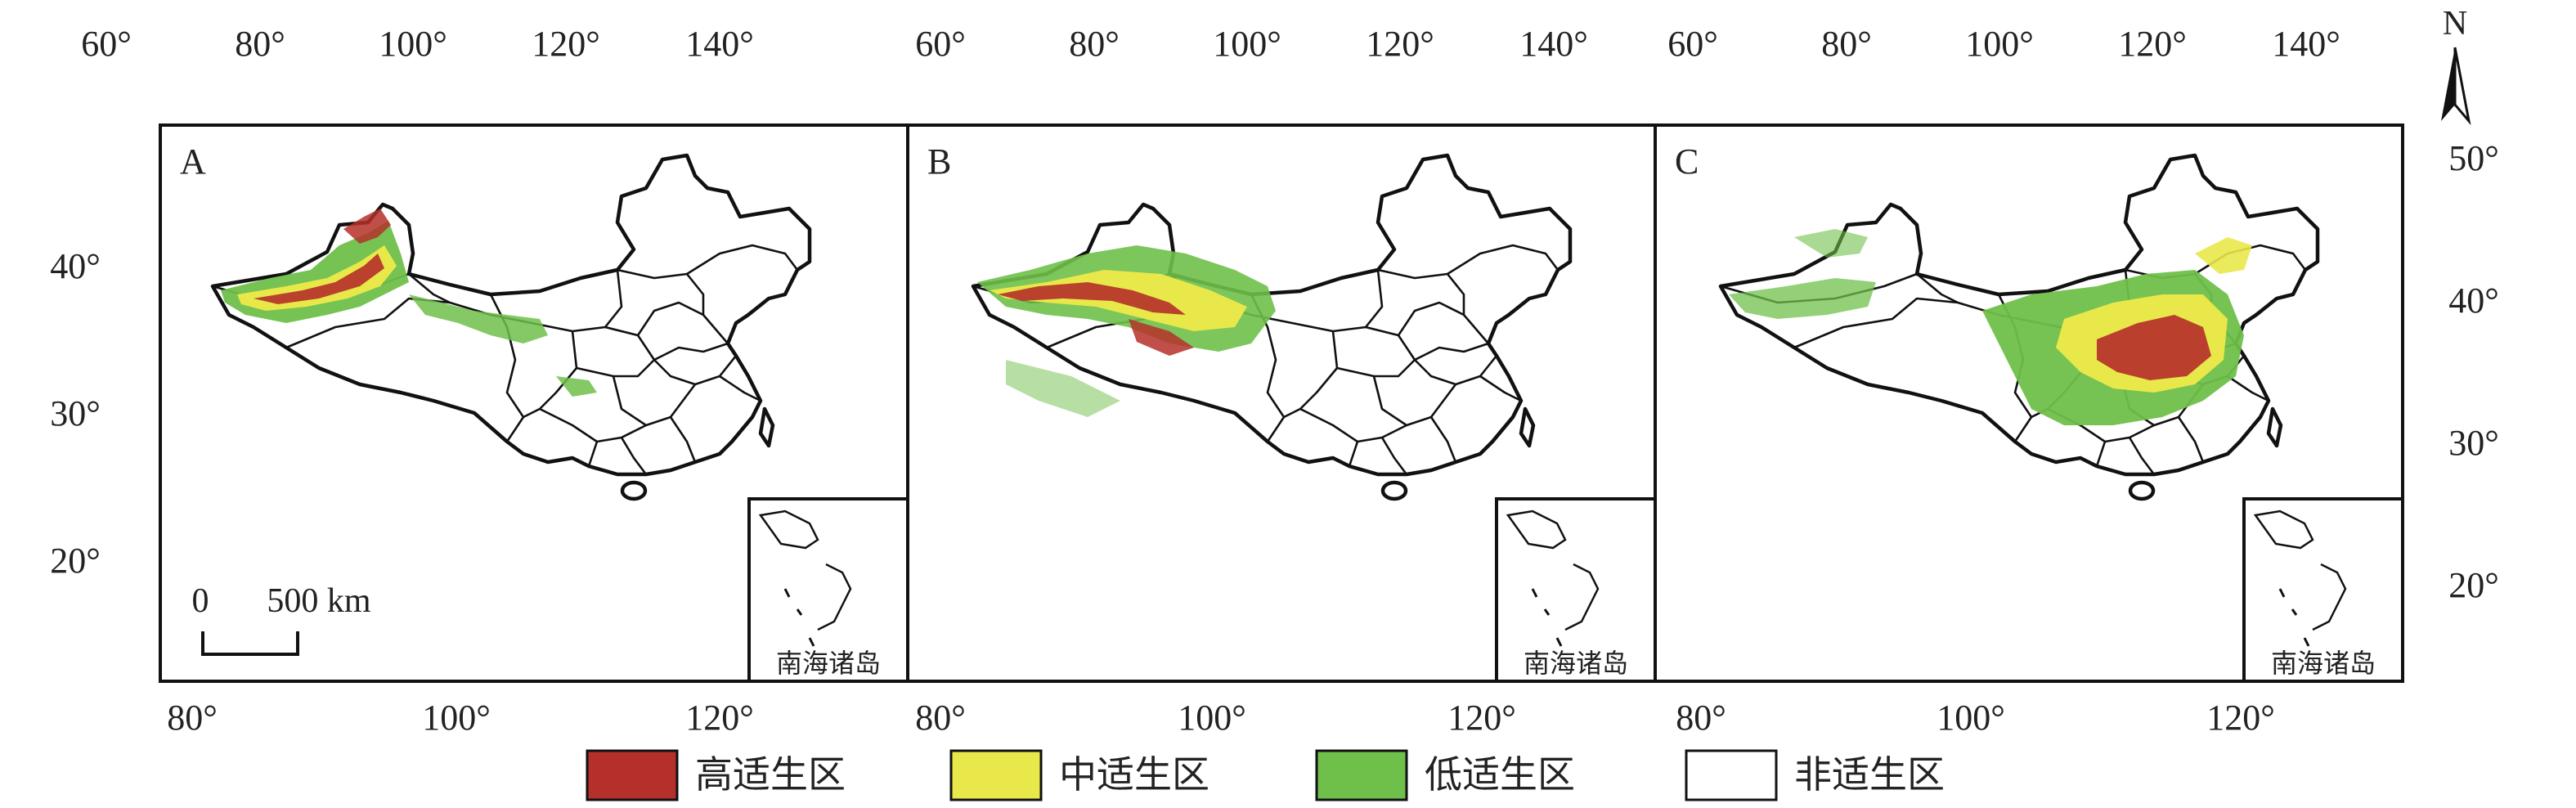 The width and height of the screenshot is (2576, 808). I want to click on legend-label-mid: 中适生区, so click(1134, 774).